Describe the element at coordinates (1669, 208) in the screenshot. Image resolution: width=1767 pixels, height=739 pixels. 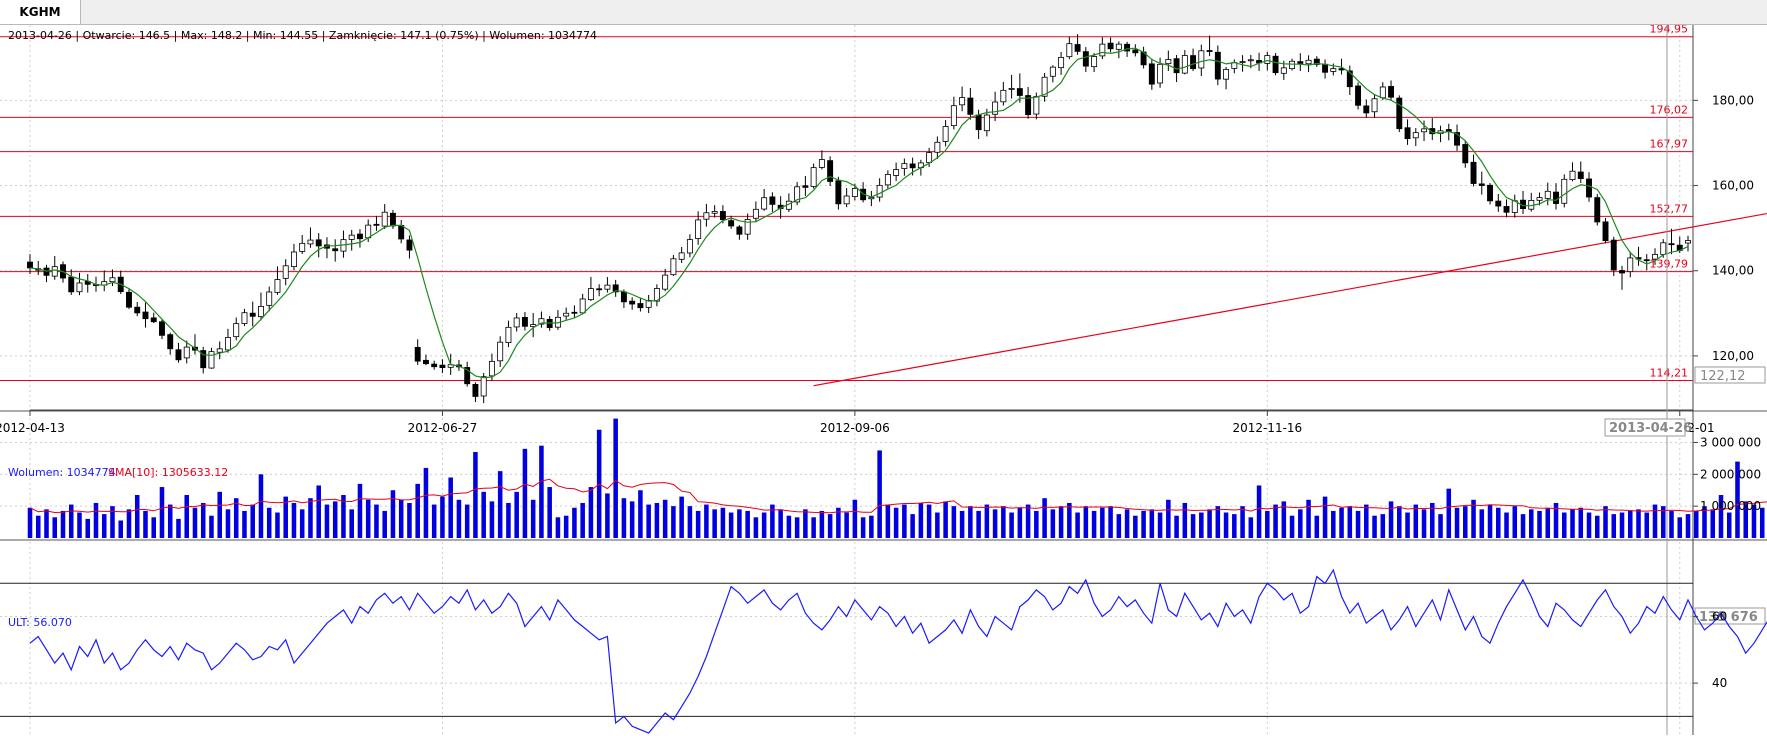
I see `level-label: 152,77` at that location.